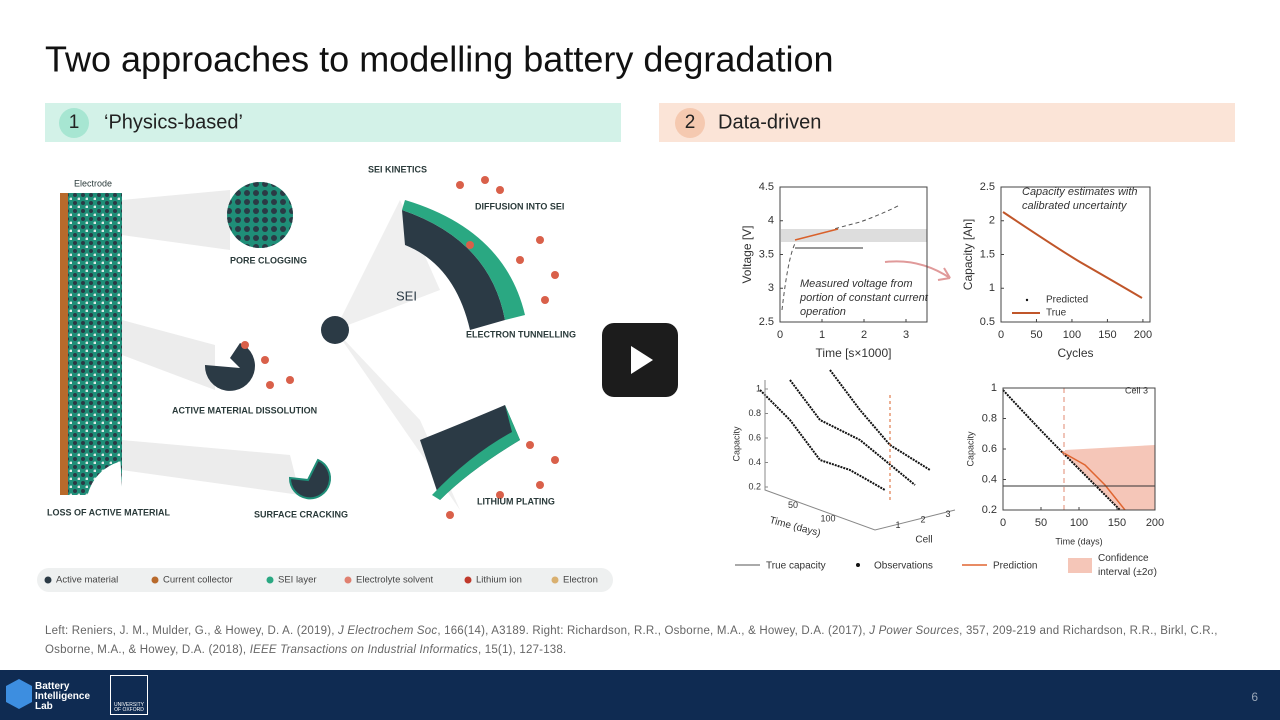 The width and height of the screenshot is (1280, 720). I want to click on figure-label: SEI, so click(406, 295).